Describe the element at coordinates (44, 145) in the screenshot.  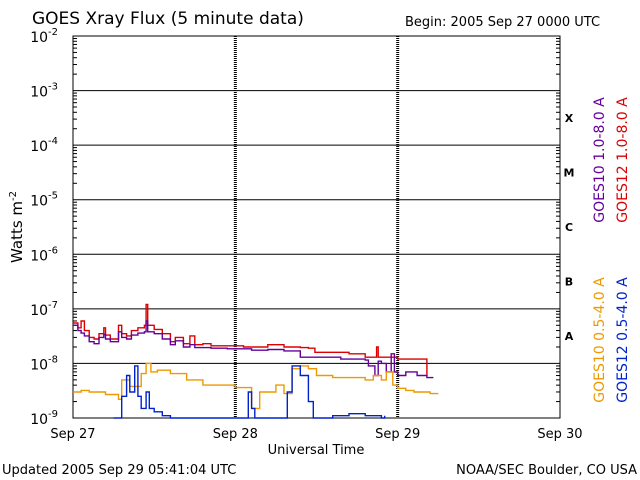
I see `y-tick-label: 10⁻⁴` at that location.